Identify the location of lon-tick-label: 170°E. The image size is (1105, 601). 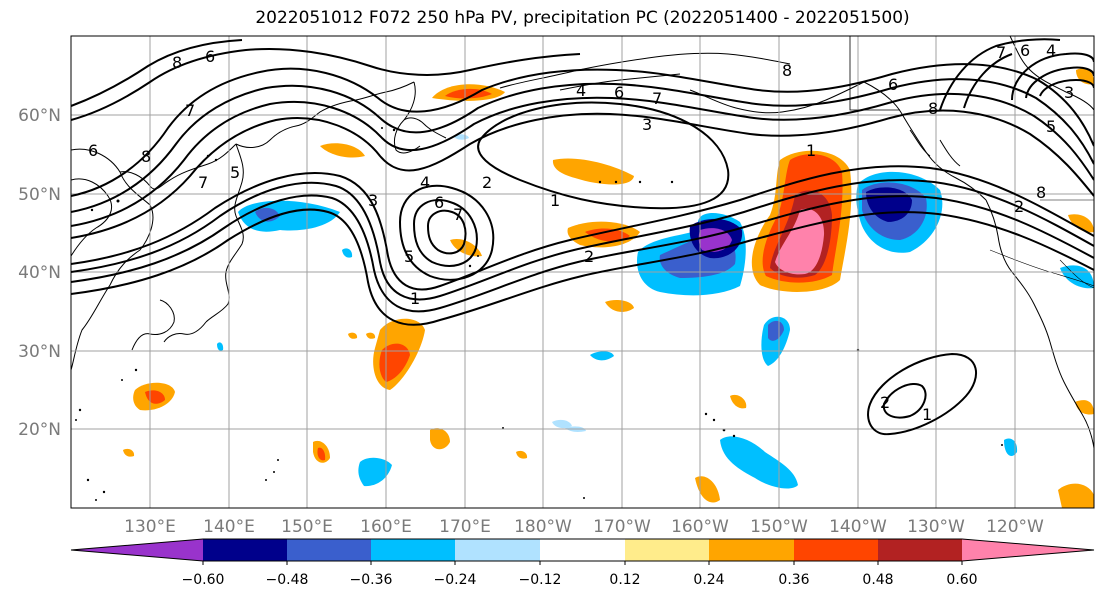
(465, 527).